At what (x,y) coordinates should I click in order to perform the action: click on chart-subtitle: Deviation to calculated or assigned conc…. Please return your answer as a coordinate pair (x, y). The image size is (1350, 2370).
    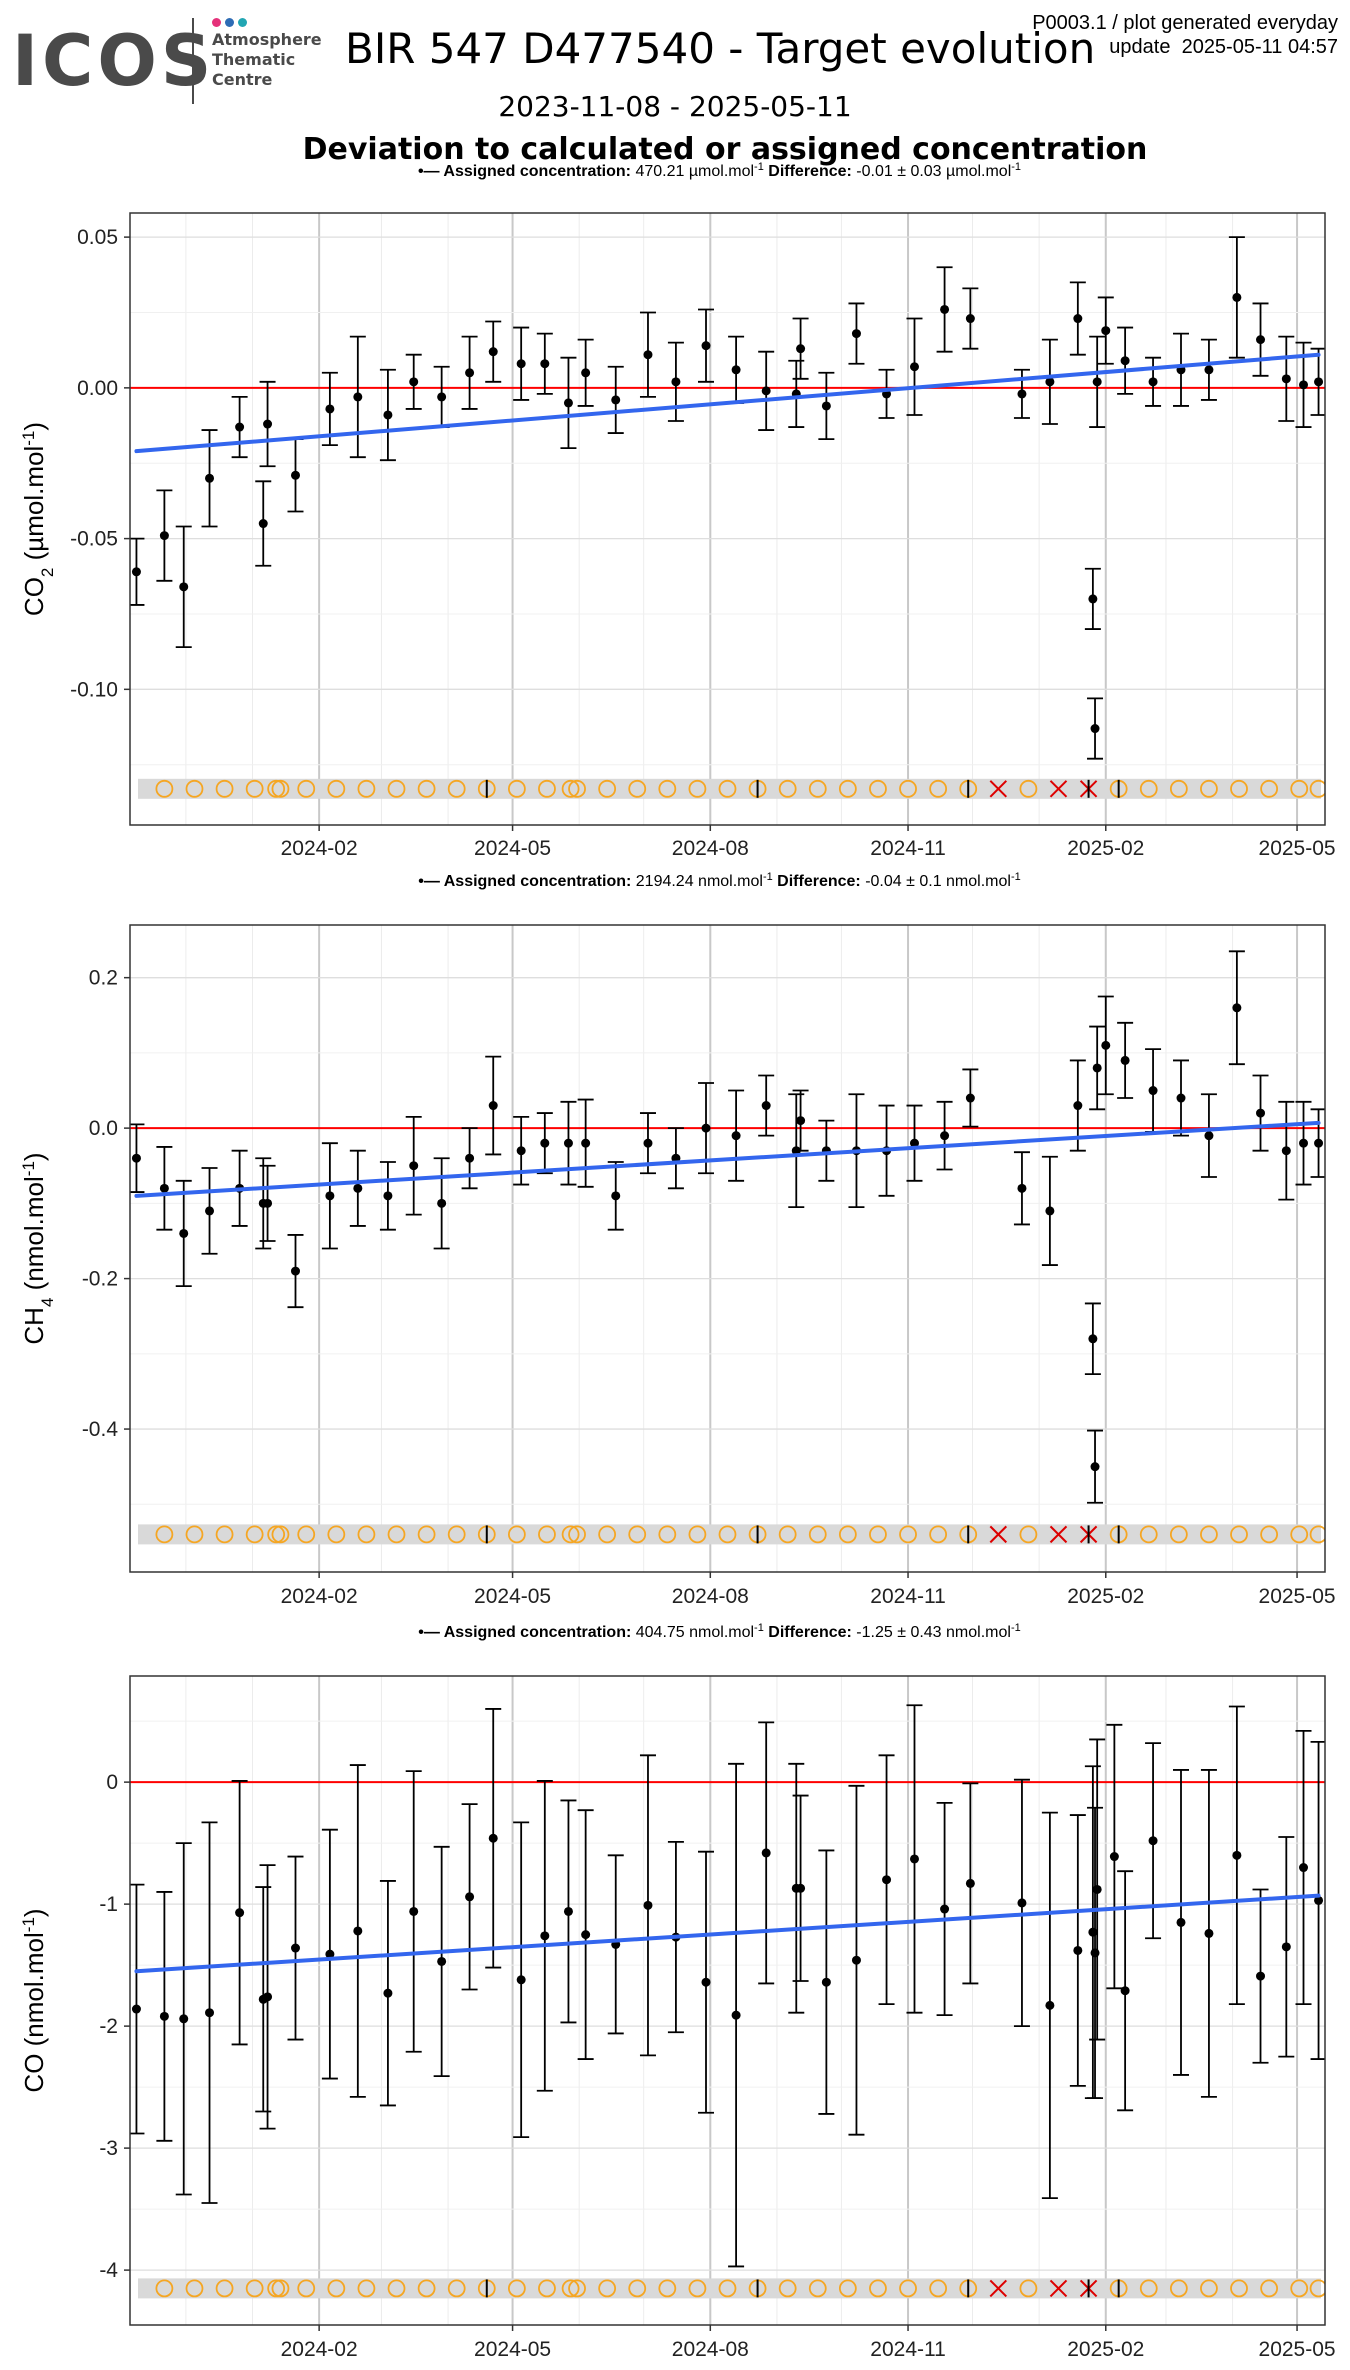
    Looking at the image, I should click on (725, 149).